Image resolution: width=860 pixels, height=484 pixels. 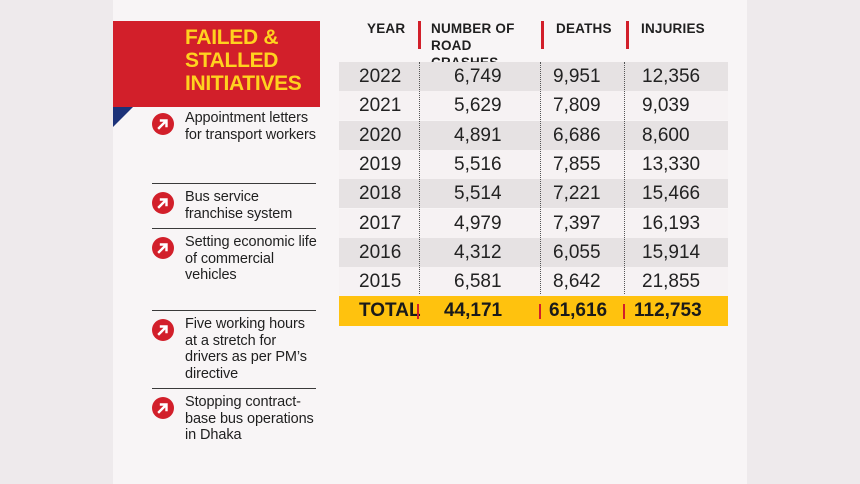 What do you see at coordinates (533, 282) in the screenshot?
I see `table-row: 2015 6,581 8,642 21,855` at bounding box center [533, 282].